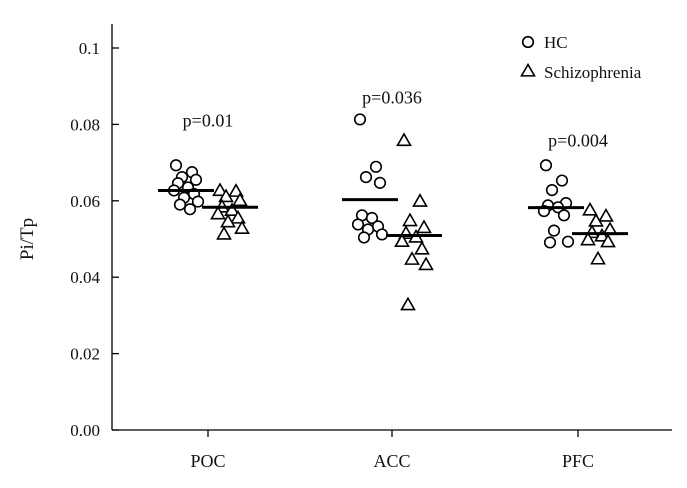  I want to click on y-tick-label: 0.02, so click(85, 354).